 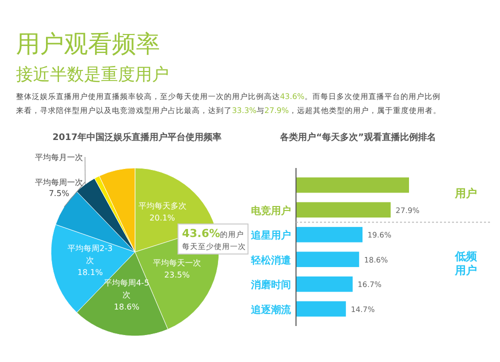 I want to click on text: 接近半数是重度用户, so click(x=92, y=75).